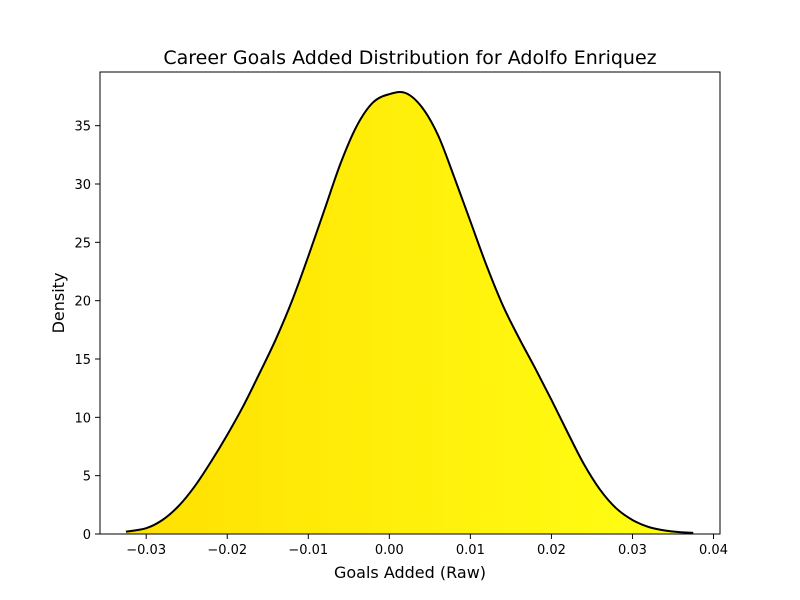  What do you see at coordinates (82, 418) in the screenshot?
I see `y-tick-label: 10` at bounding box center [82, 418].